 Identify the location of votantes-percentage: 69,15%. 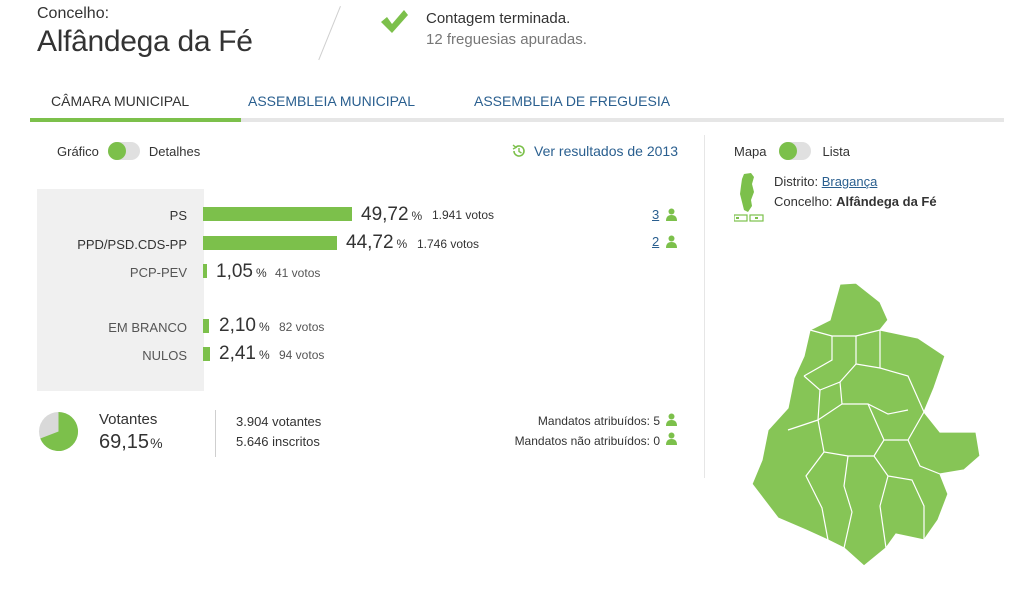
(131, 442).